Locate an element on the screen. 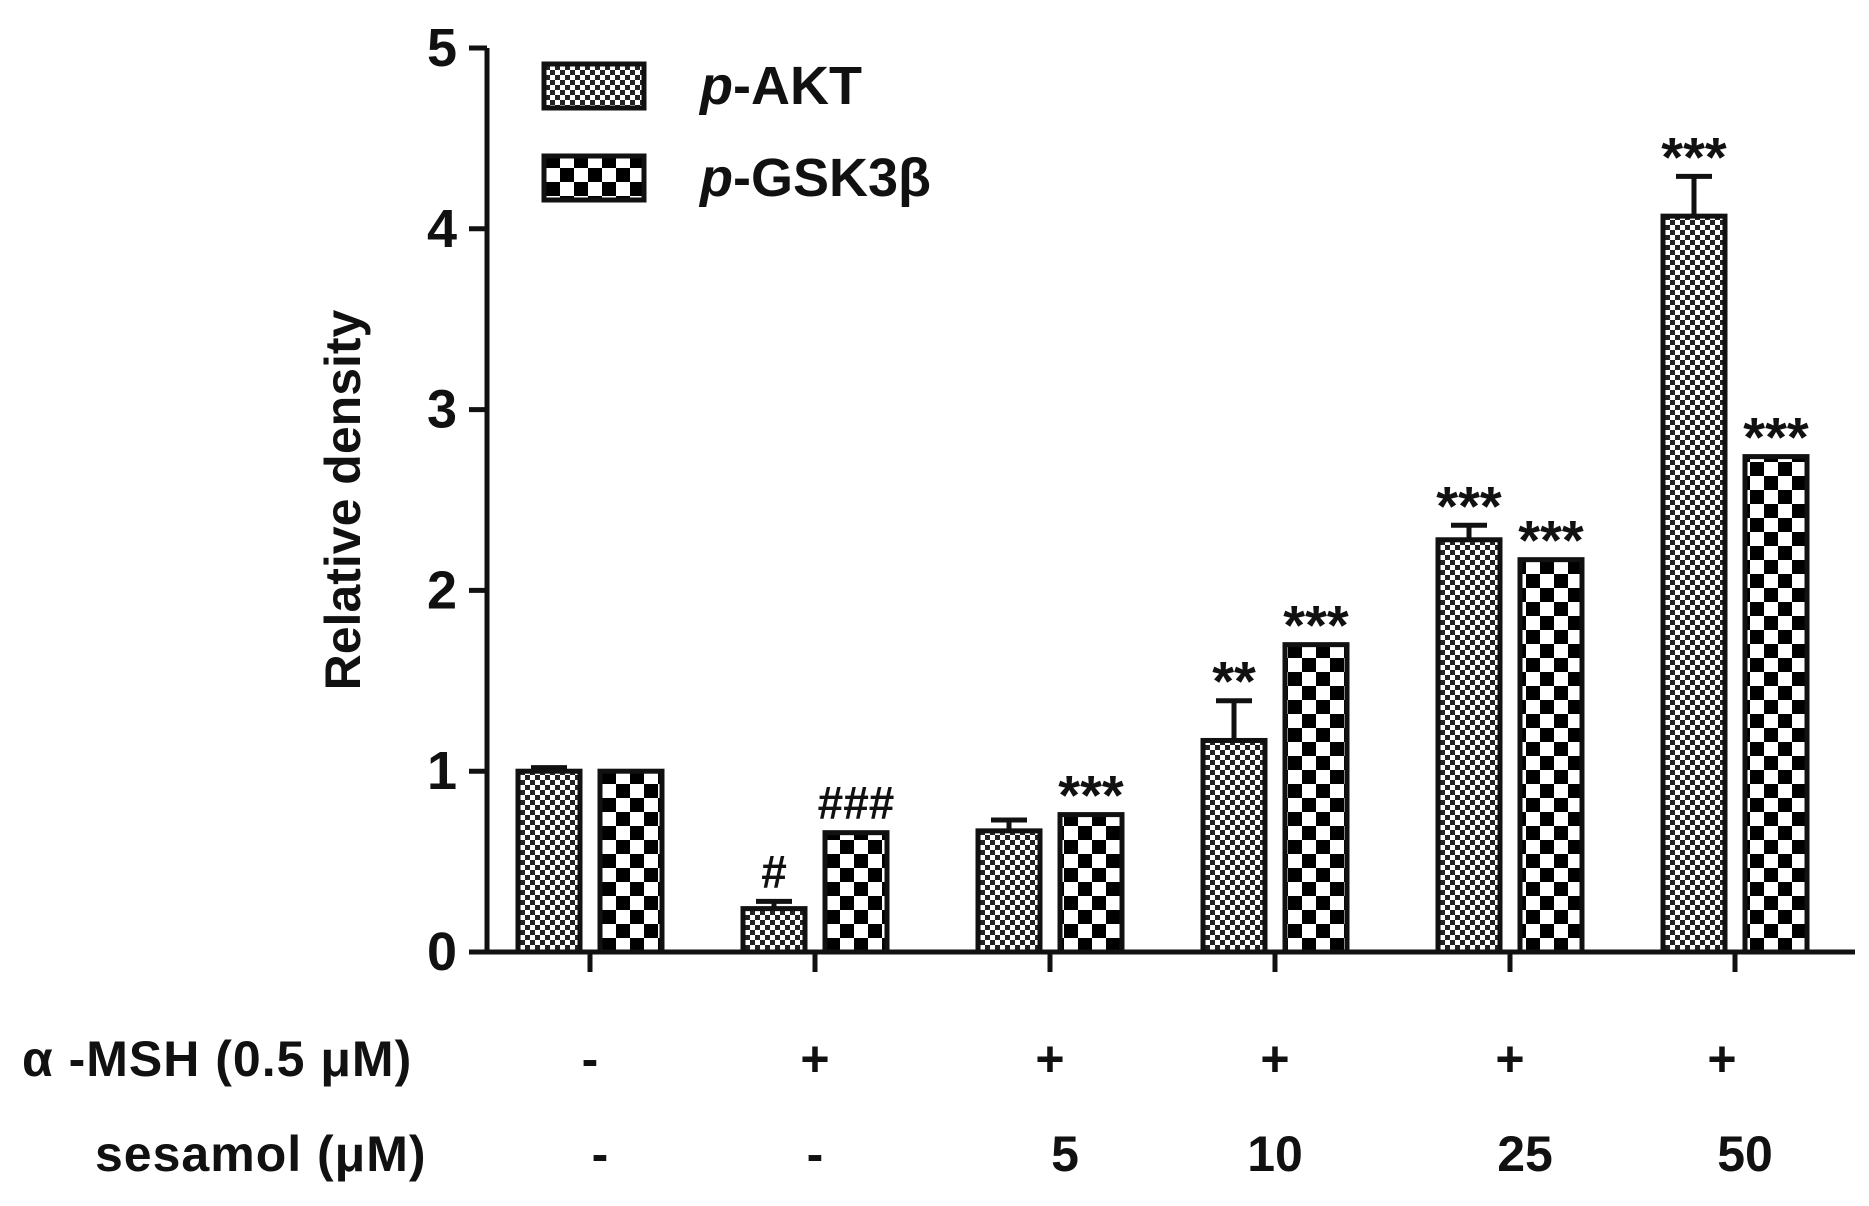 This screenshot has height=1206, width=1869. legend: p-AKT p-GSK3β is located at coordinates (736, 132).